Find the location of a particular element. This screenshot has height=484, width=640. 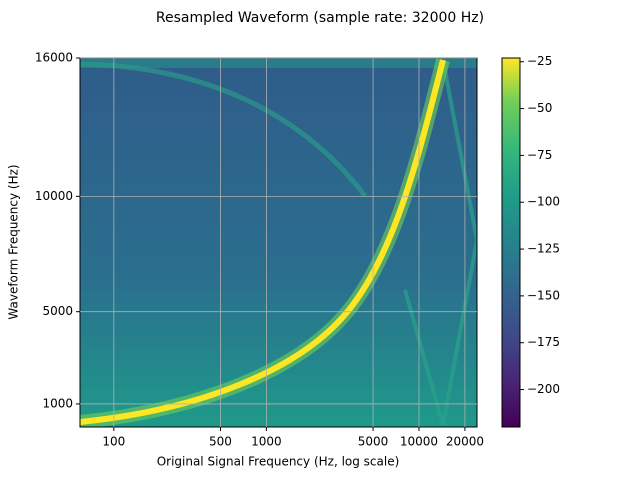

y-tick-label: 16000 is located at coordinates (54, 58).